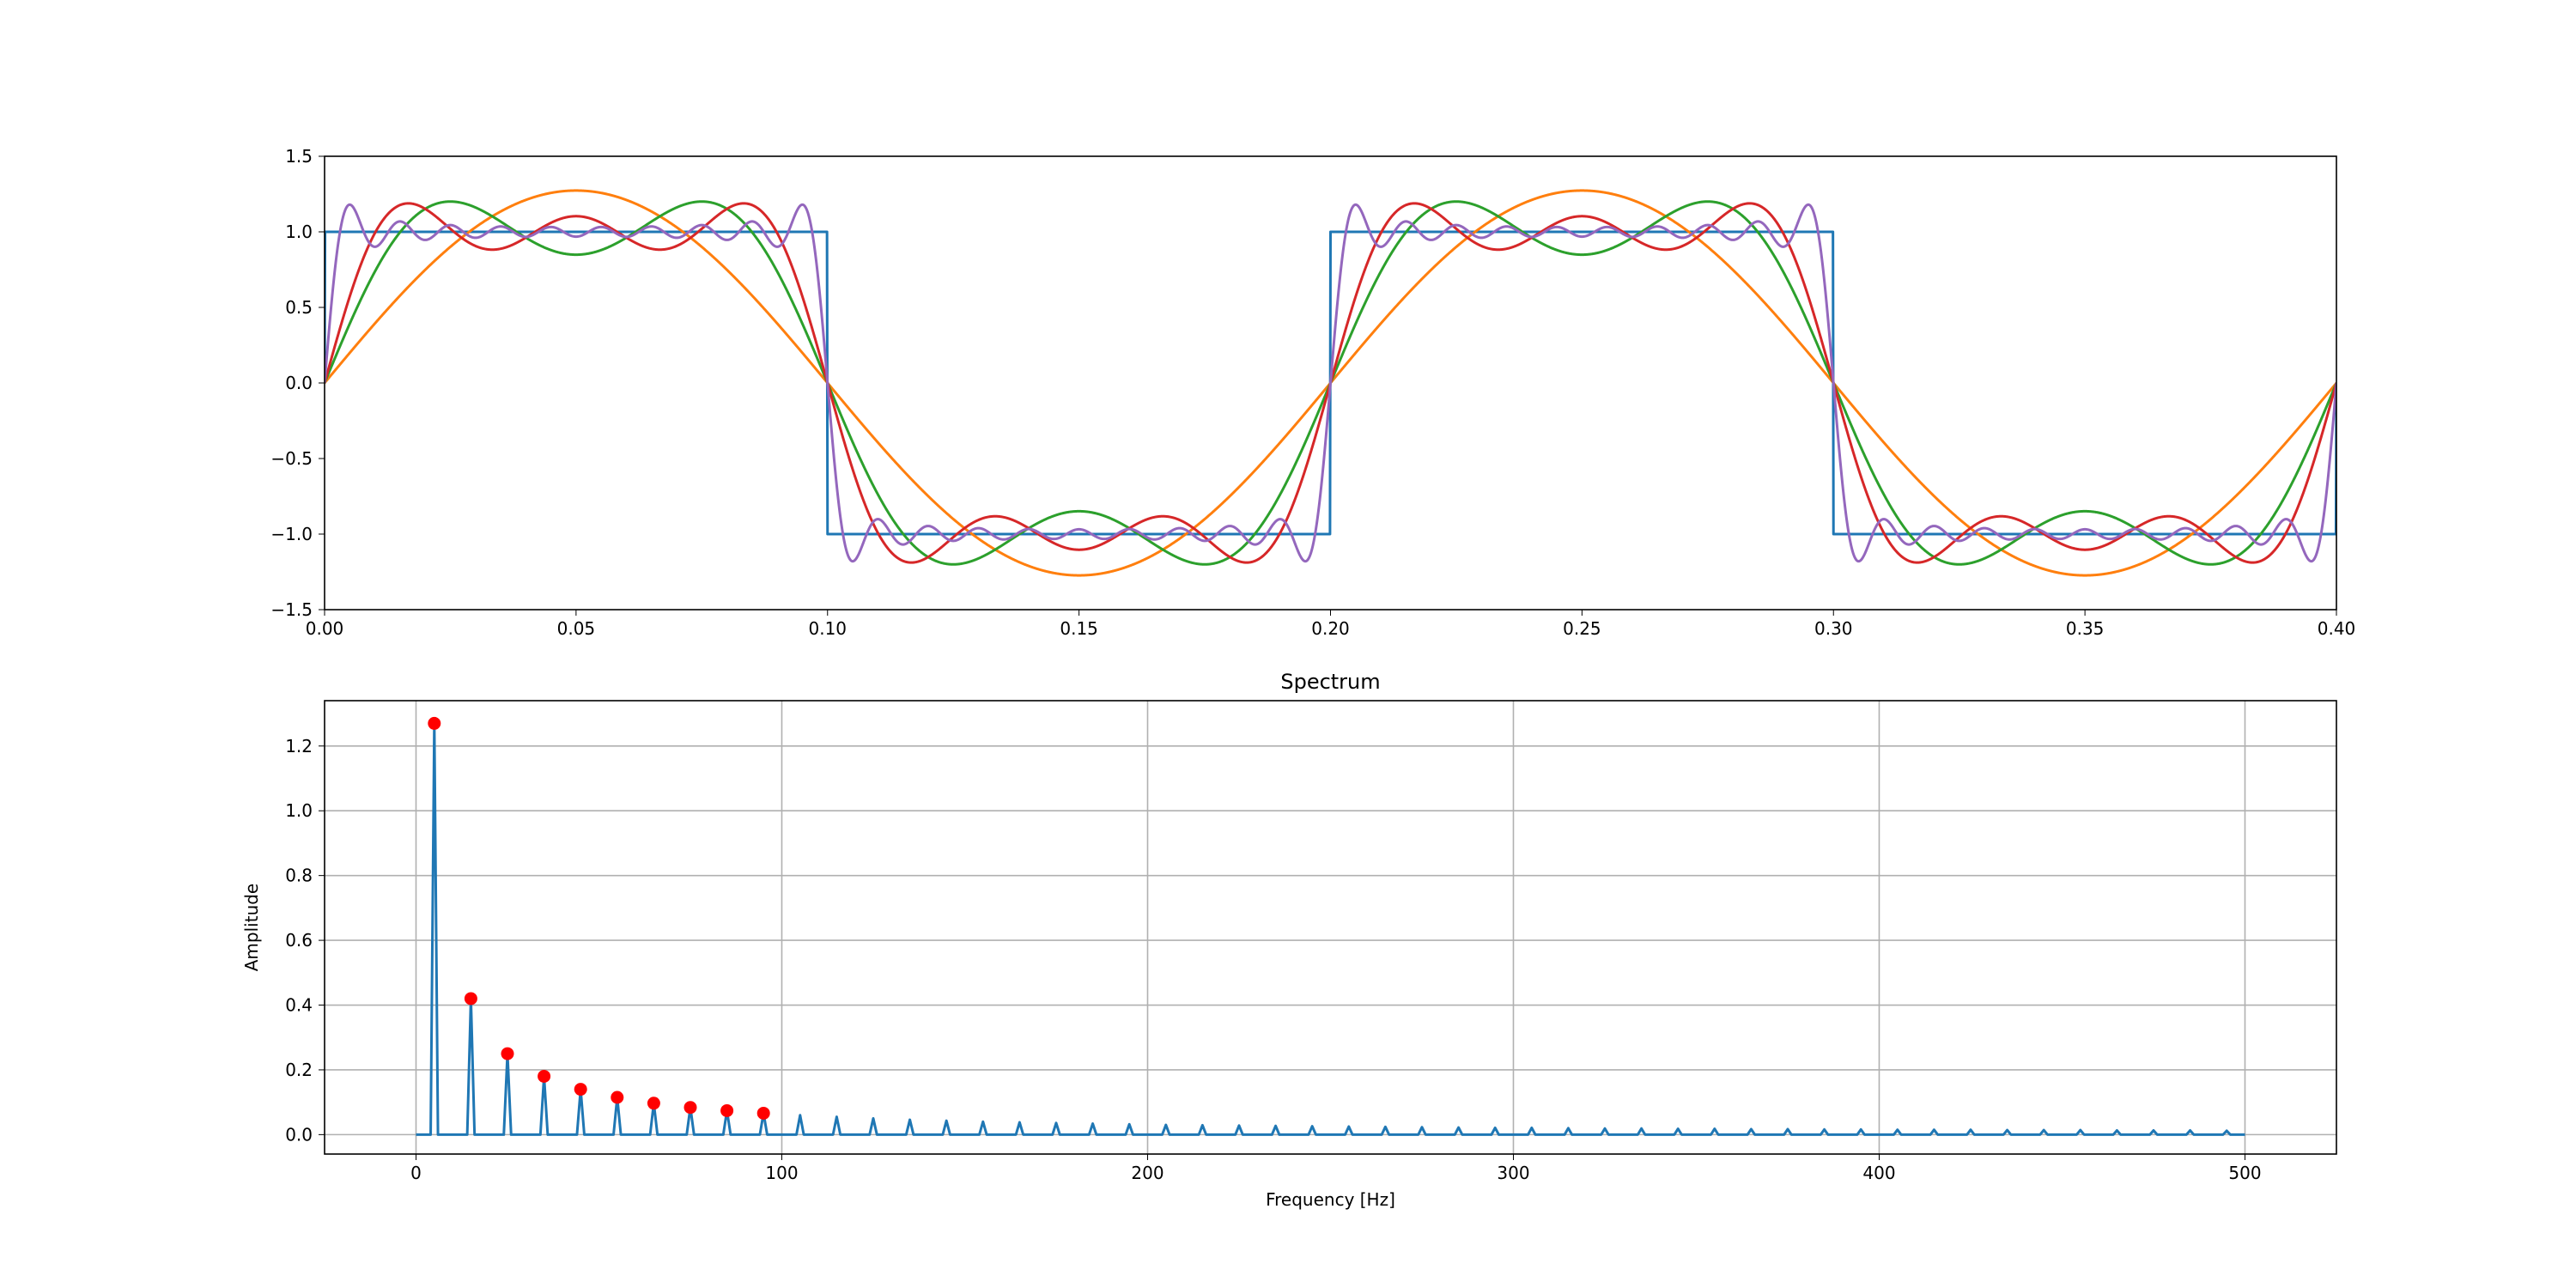 Image resolution: width=2576 pixels, height=1288 pixels. What do you see at coordinates (291, 534) in the screenshot?
I see `y-tick-label: −1.0` at bounding box center [291, 534].